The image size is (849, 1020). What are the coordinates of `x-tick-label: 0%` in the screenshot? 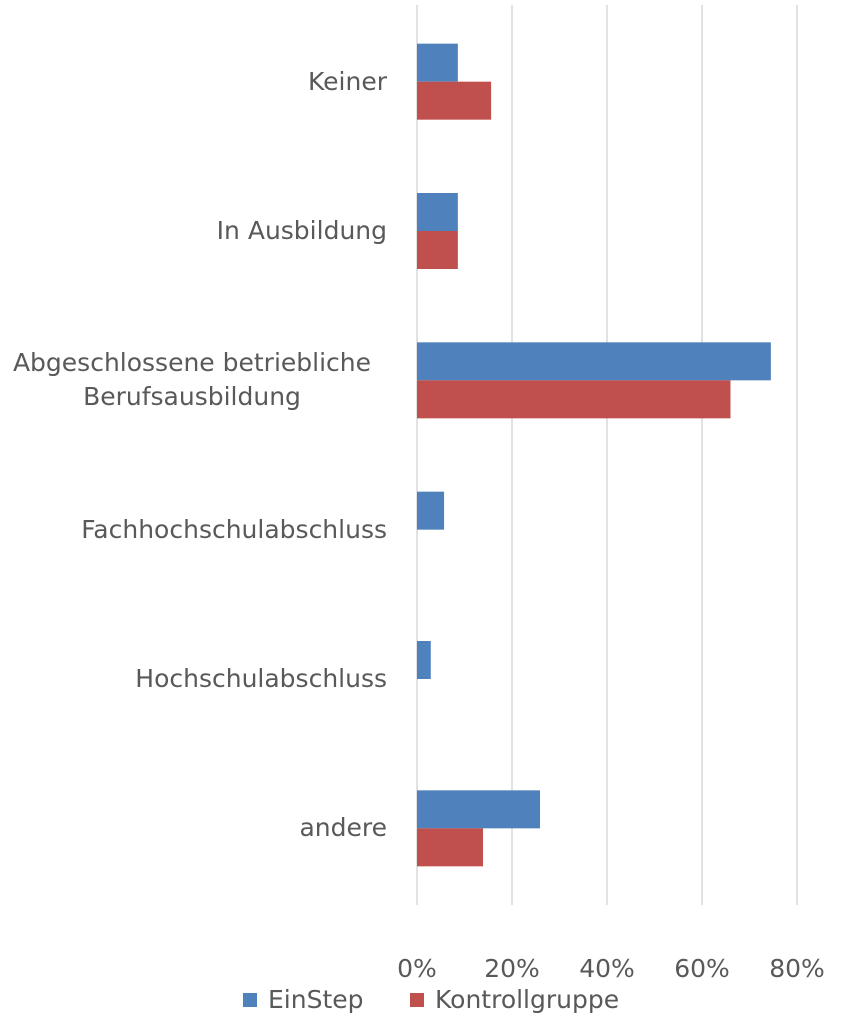 It's located at (417, 968).